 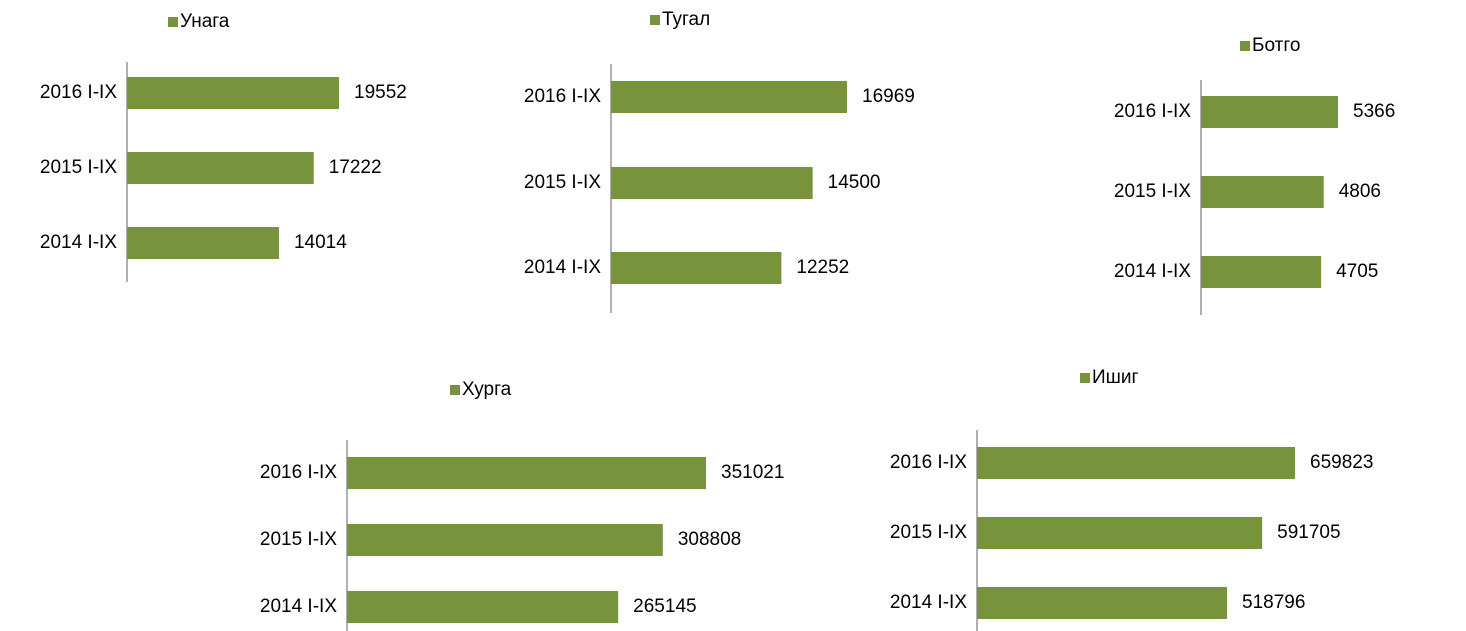 What do you see at coordinates (686, 19) in the screenshot?
I see `legend-label: Тугал` at bounding box center [686, 19].